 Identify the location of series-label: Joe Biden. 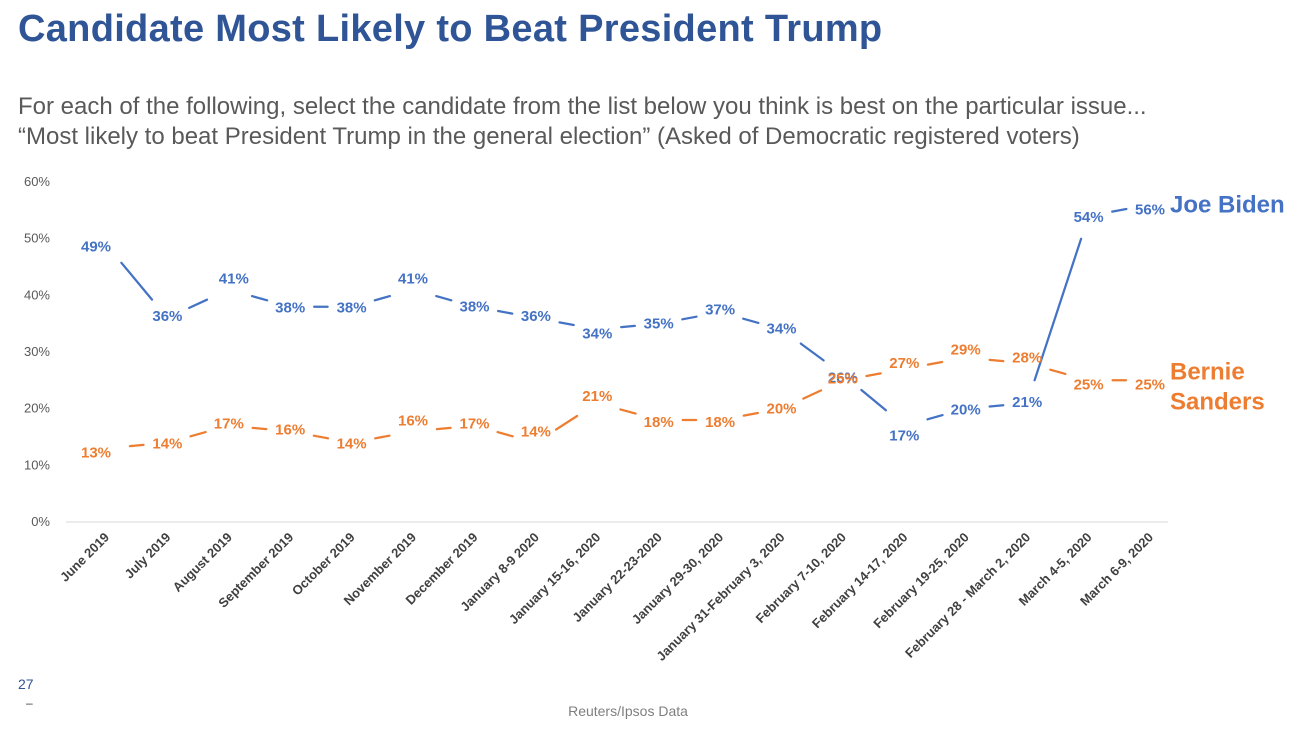
(1227, 205).